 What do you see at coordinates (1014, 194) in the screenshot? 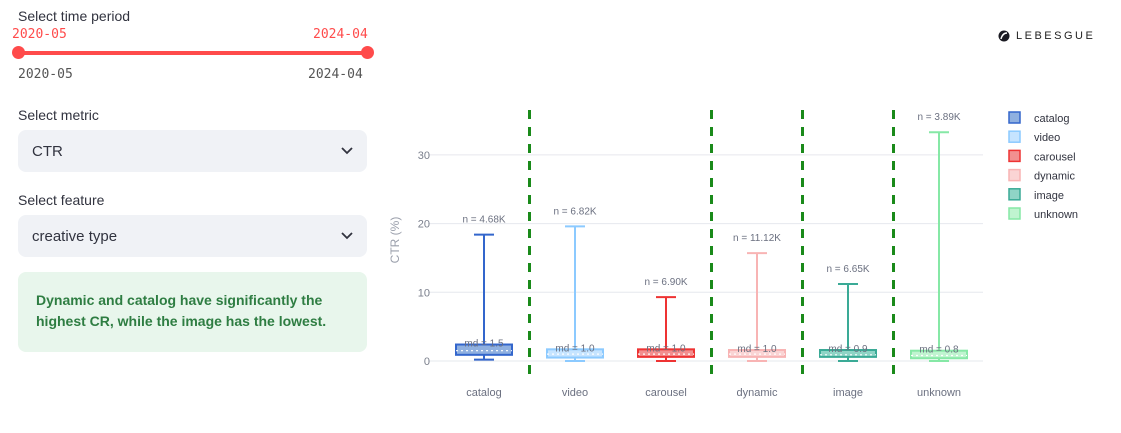
I see `legend-swatch-image` at bounding box center [1014, 194].